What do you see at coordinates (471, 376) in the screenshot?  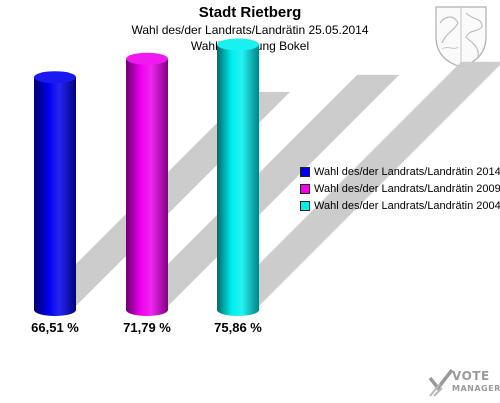 I see `brand-line-1: VOTE` at bounding box center [471, 376].